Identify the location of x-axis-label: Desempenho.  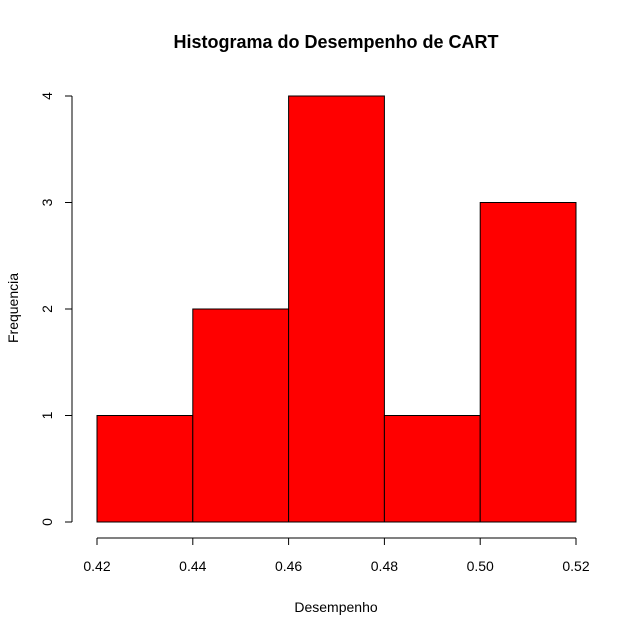
(335, 607).